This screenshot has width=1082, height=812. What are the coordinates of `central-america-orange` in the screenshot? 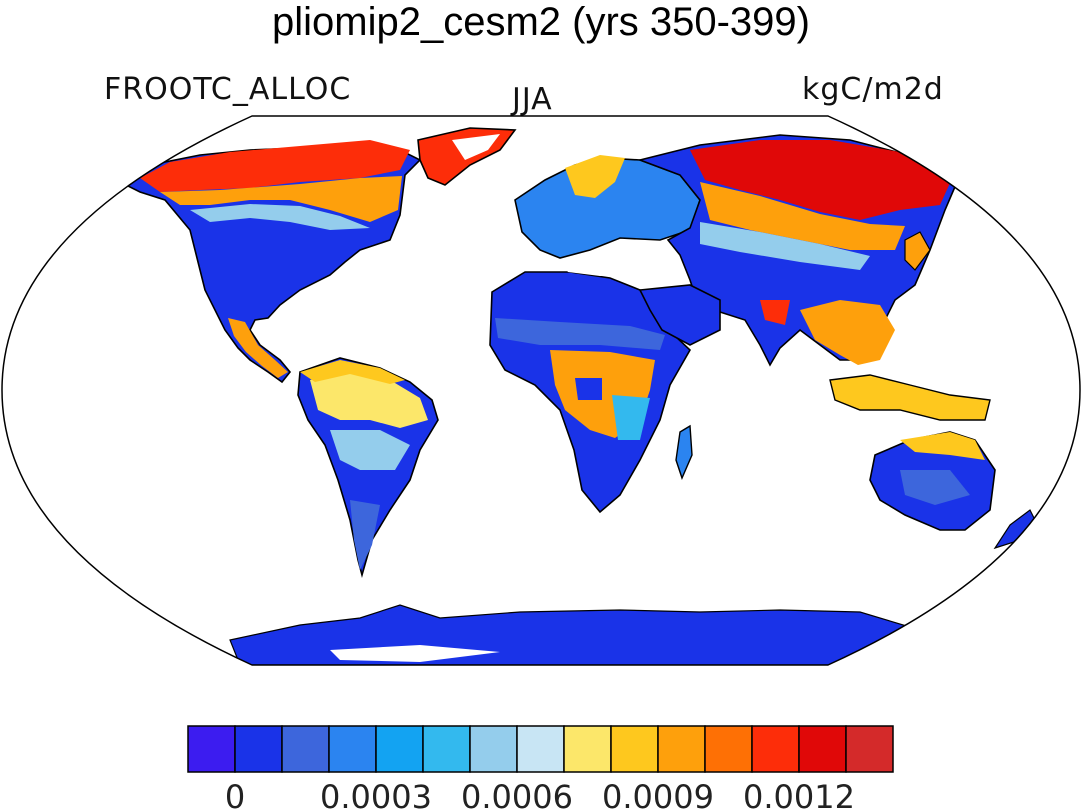 It's located at (258, 348).